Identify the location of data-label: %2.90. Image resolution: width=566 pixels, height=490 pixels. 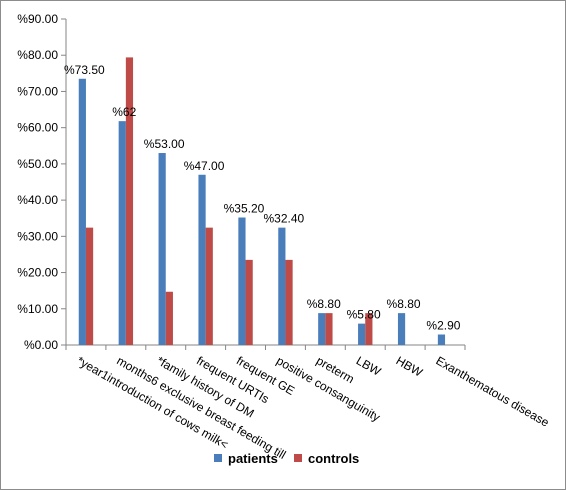
(443, 325).